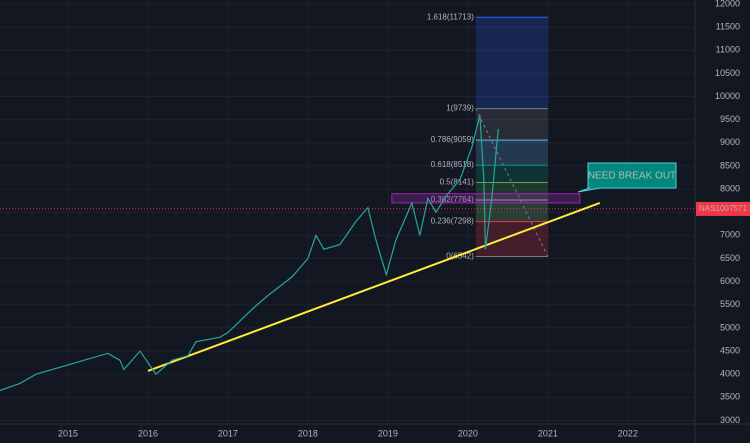  Describe the element at coordinates (730, 258) in the screenshot. I see `y-tick-label: 6500` at that location.